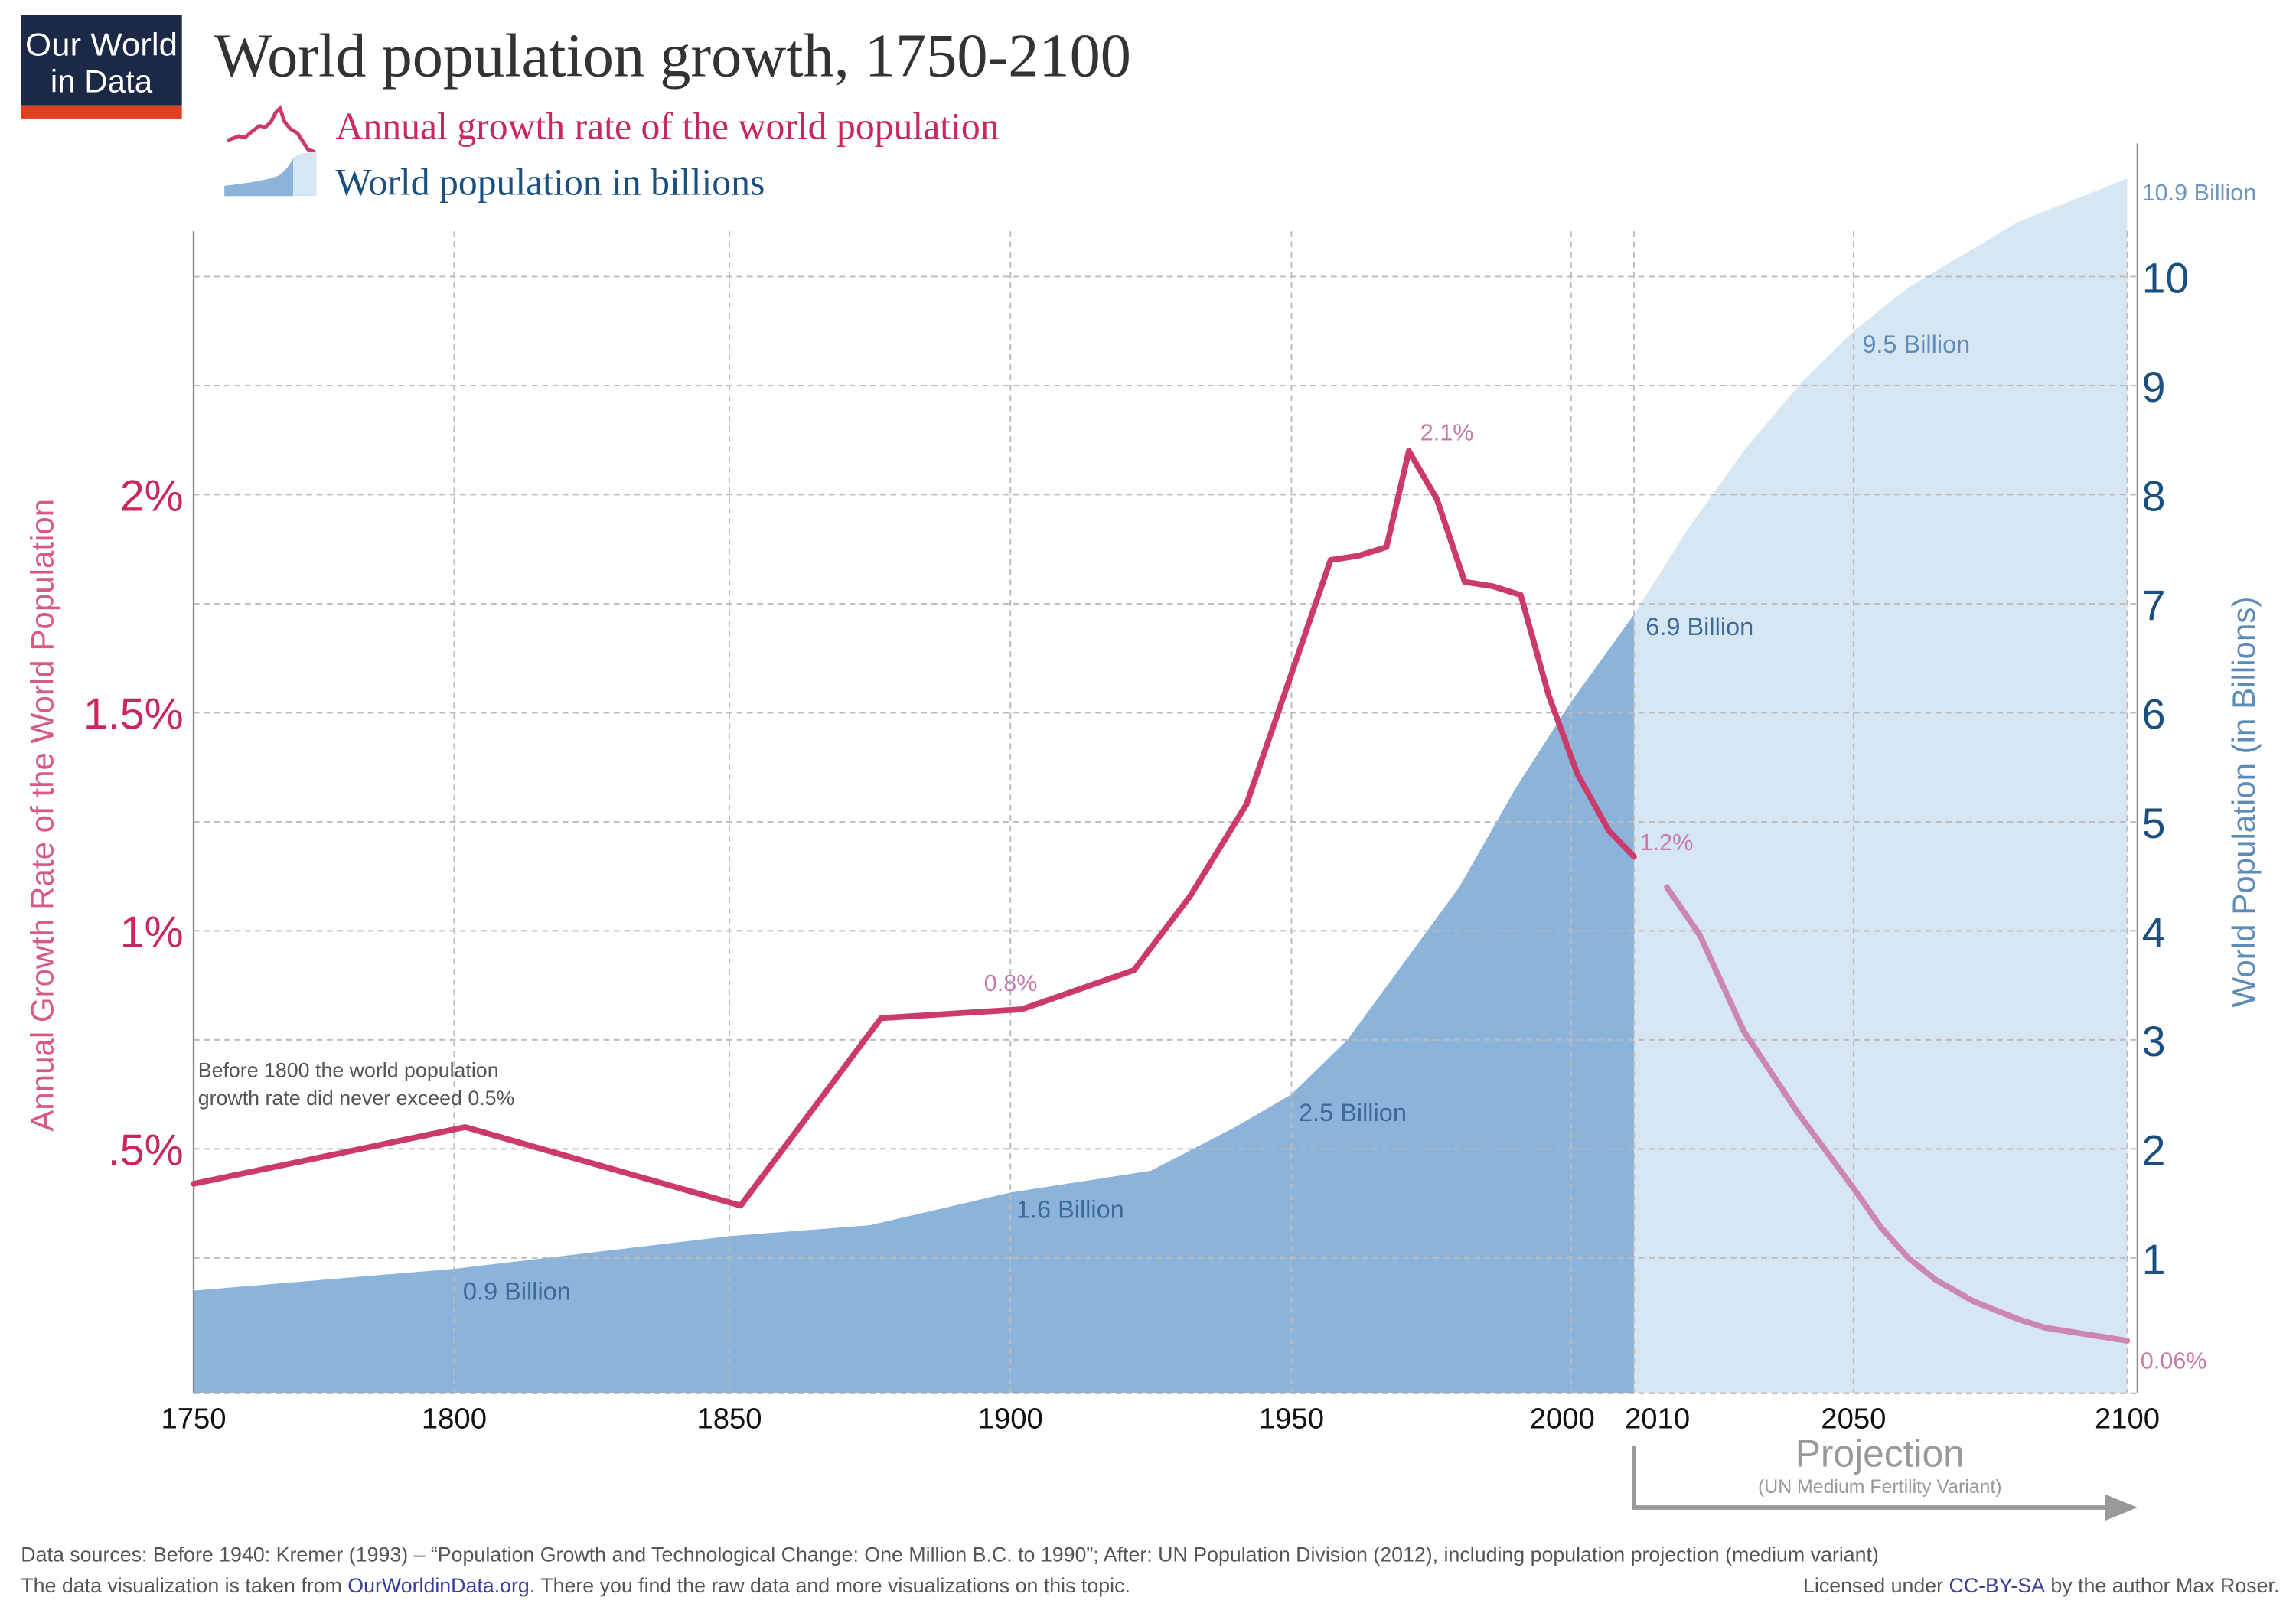 This screenshot has width=2296, height=1607. Describe the element at coordinates (2154, 1150) in the screenshot. I see `y-right-tick-label-2: 2` at that location.